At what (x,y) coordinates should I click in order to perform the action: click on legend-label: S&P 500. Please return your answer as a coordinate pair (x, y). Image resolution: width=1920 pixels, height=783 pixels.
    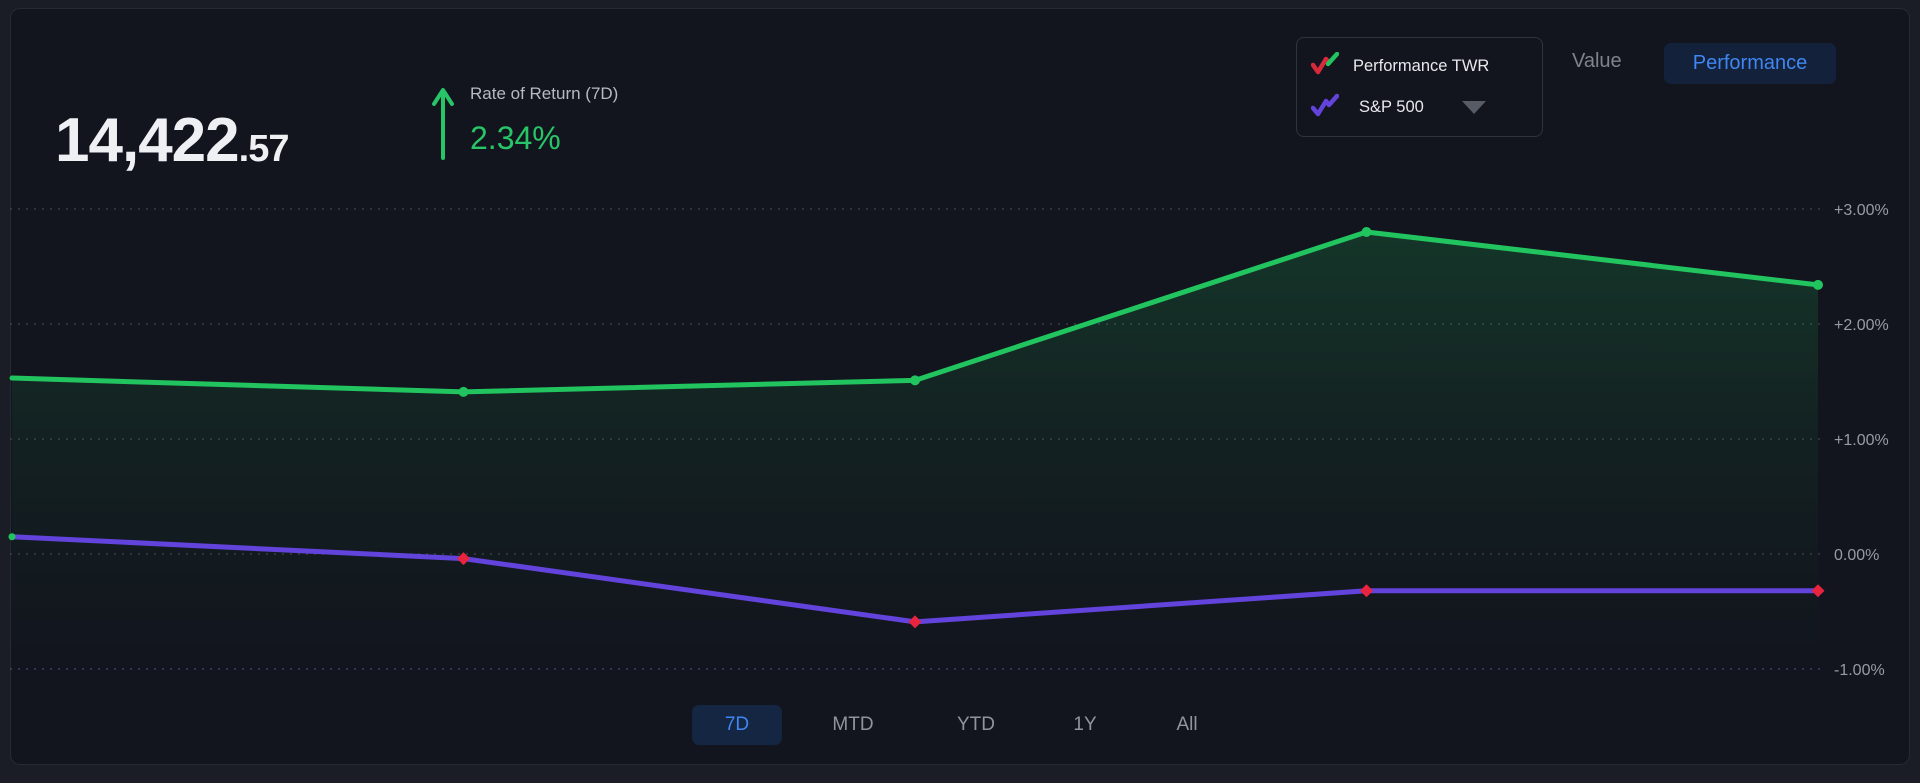
    Looking at the image, I should click on (1391, 107).